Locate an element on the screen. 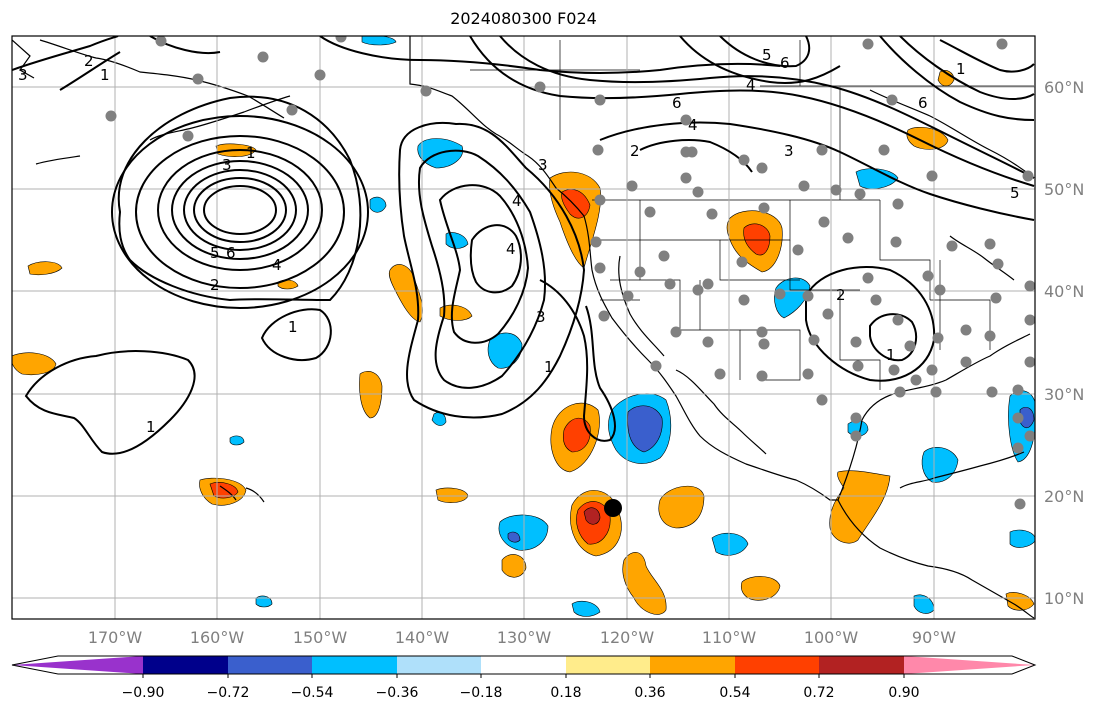 This screenshot has width=1105, height=712. colorbar-tick-label: −0.90 is located at coordinates (143, 693).